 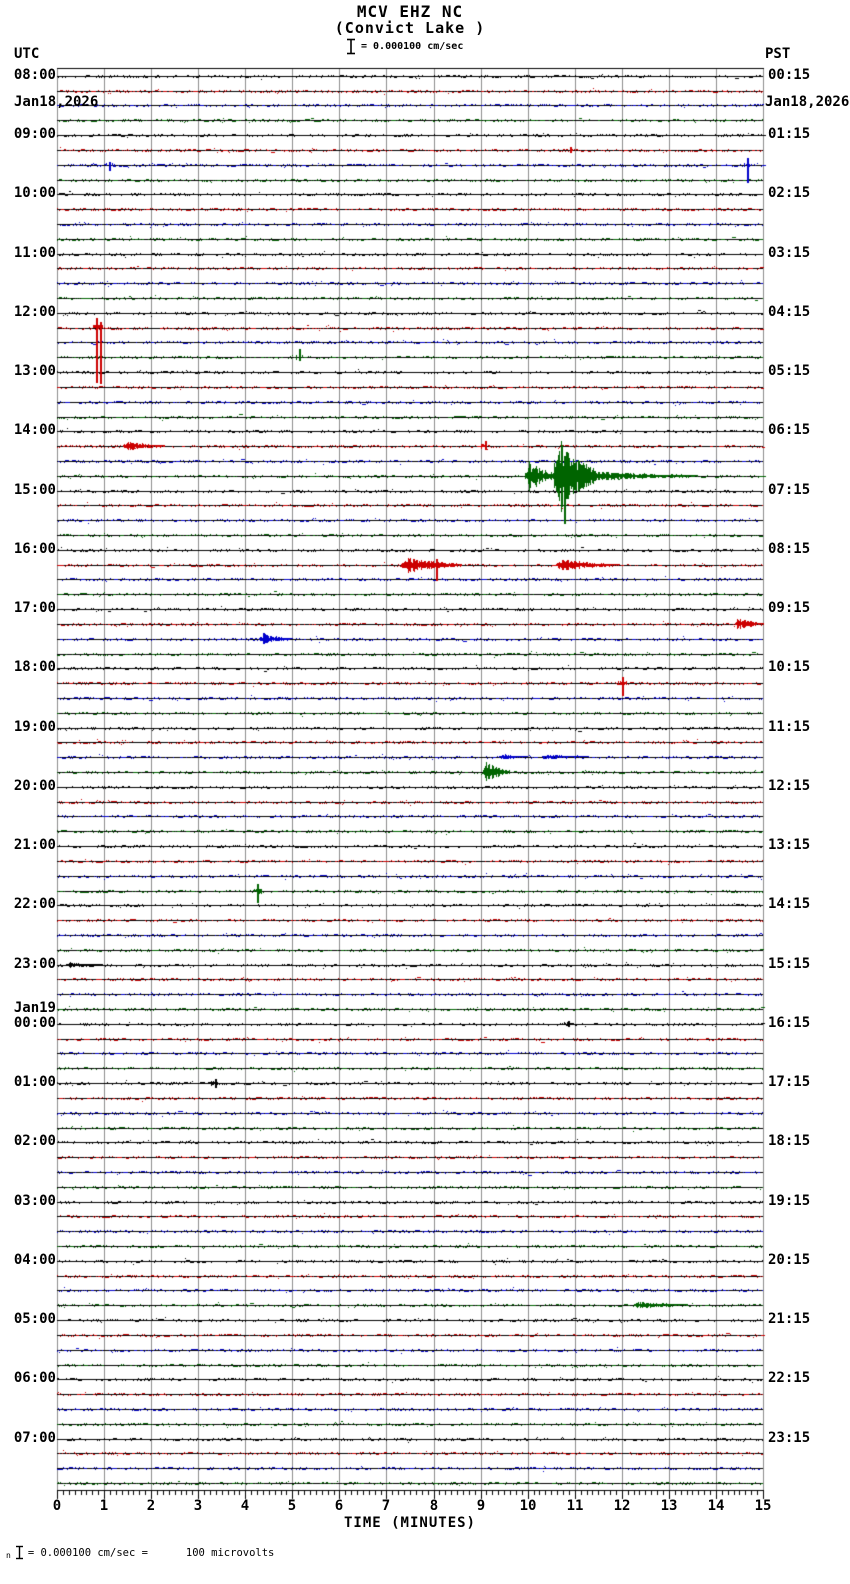 I want to click on utc-hour-label: 07:00, so click(x=34, y=1438).